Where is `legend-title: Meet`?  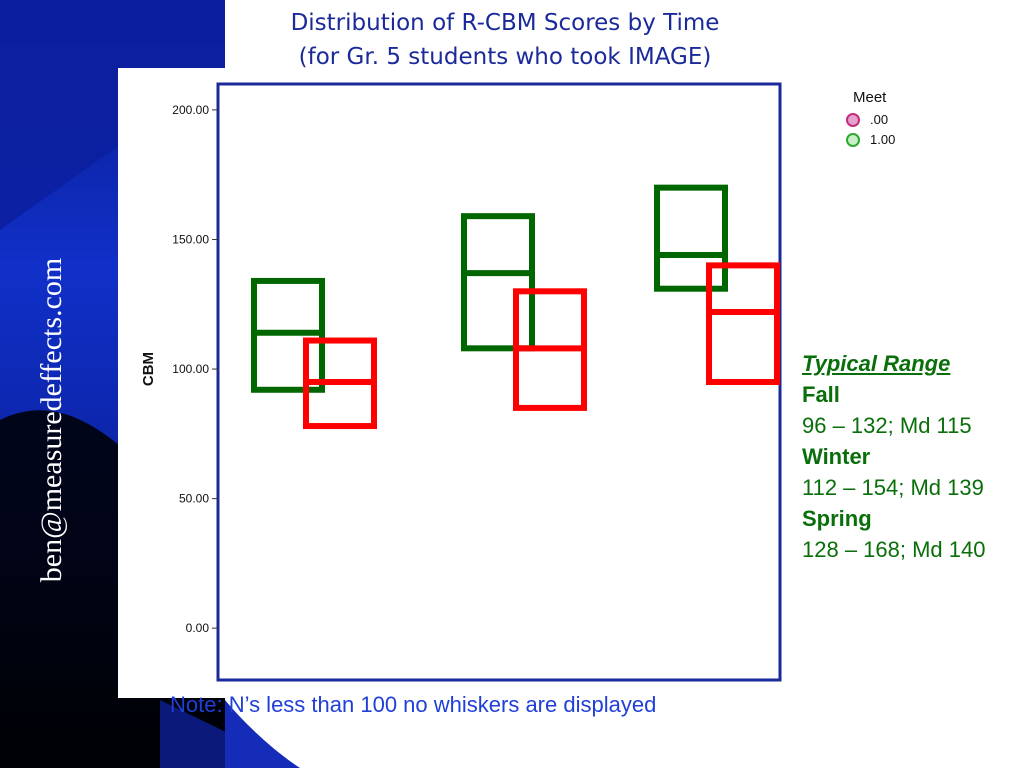
legend-title: Meet is located at coordinates (870, 97).